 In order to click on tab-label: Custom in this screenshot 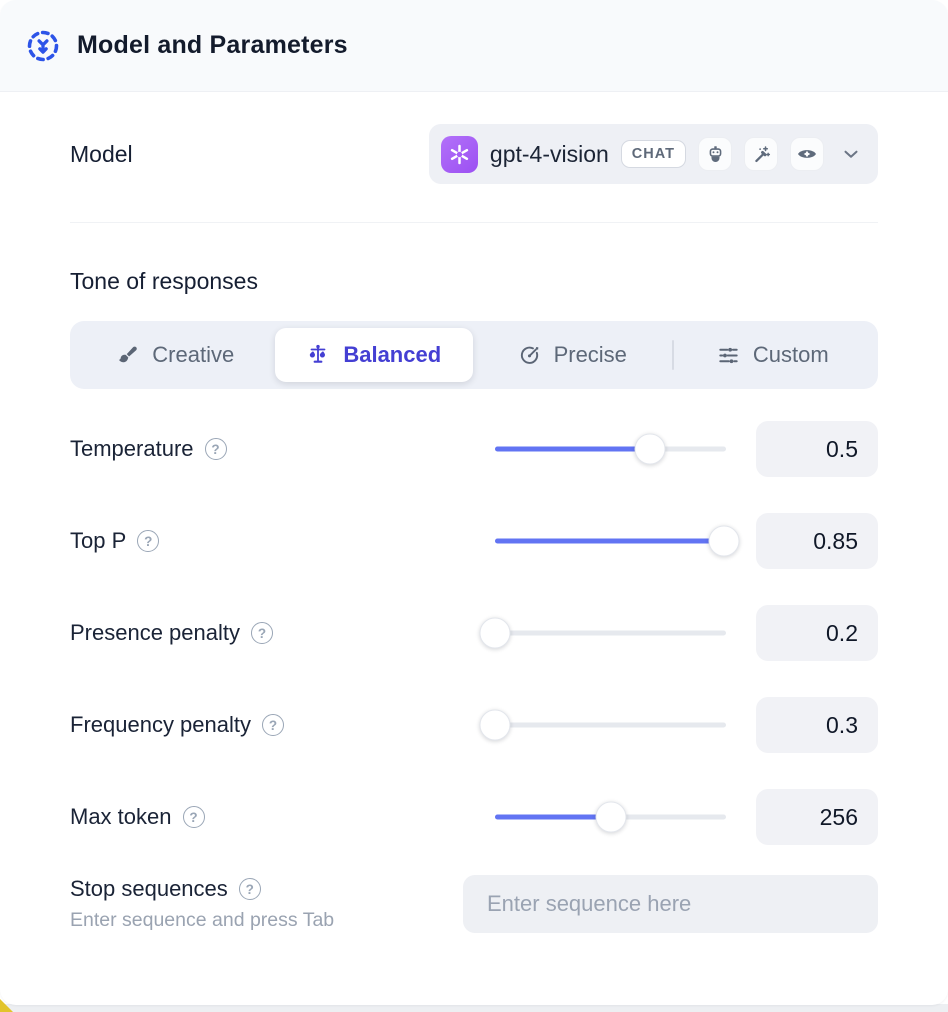, I will do `click(790, 354)`.